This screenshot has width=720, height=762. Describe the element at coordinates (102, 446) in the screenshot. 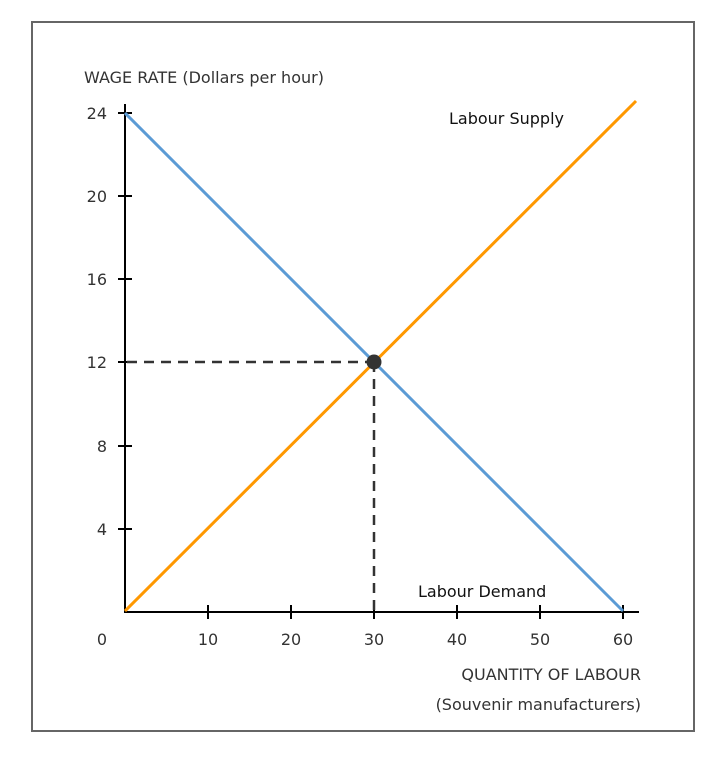

I see `y-tick-label: 8` at that location.